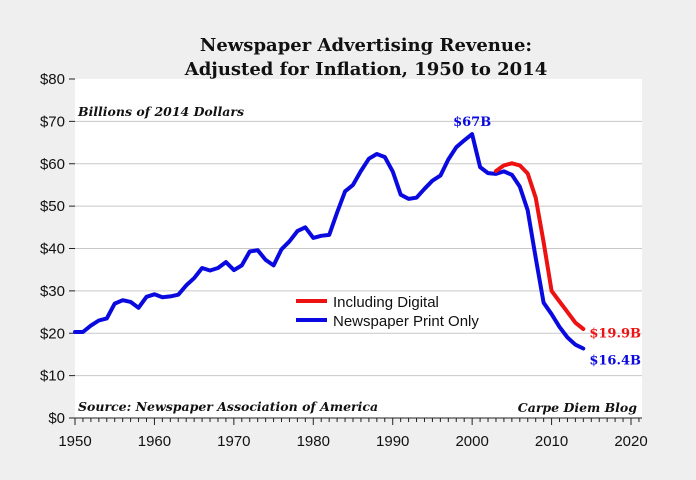  Describe the element at coordinates (52, 206) in the screenshot. I see `y-tick-label: $50` at that location.